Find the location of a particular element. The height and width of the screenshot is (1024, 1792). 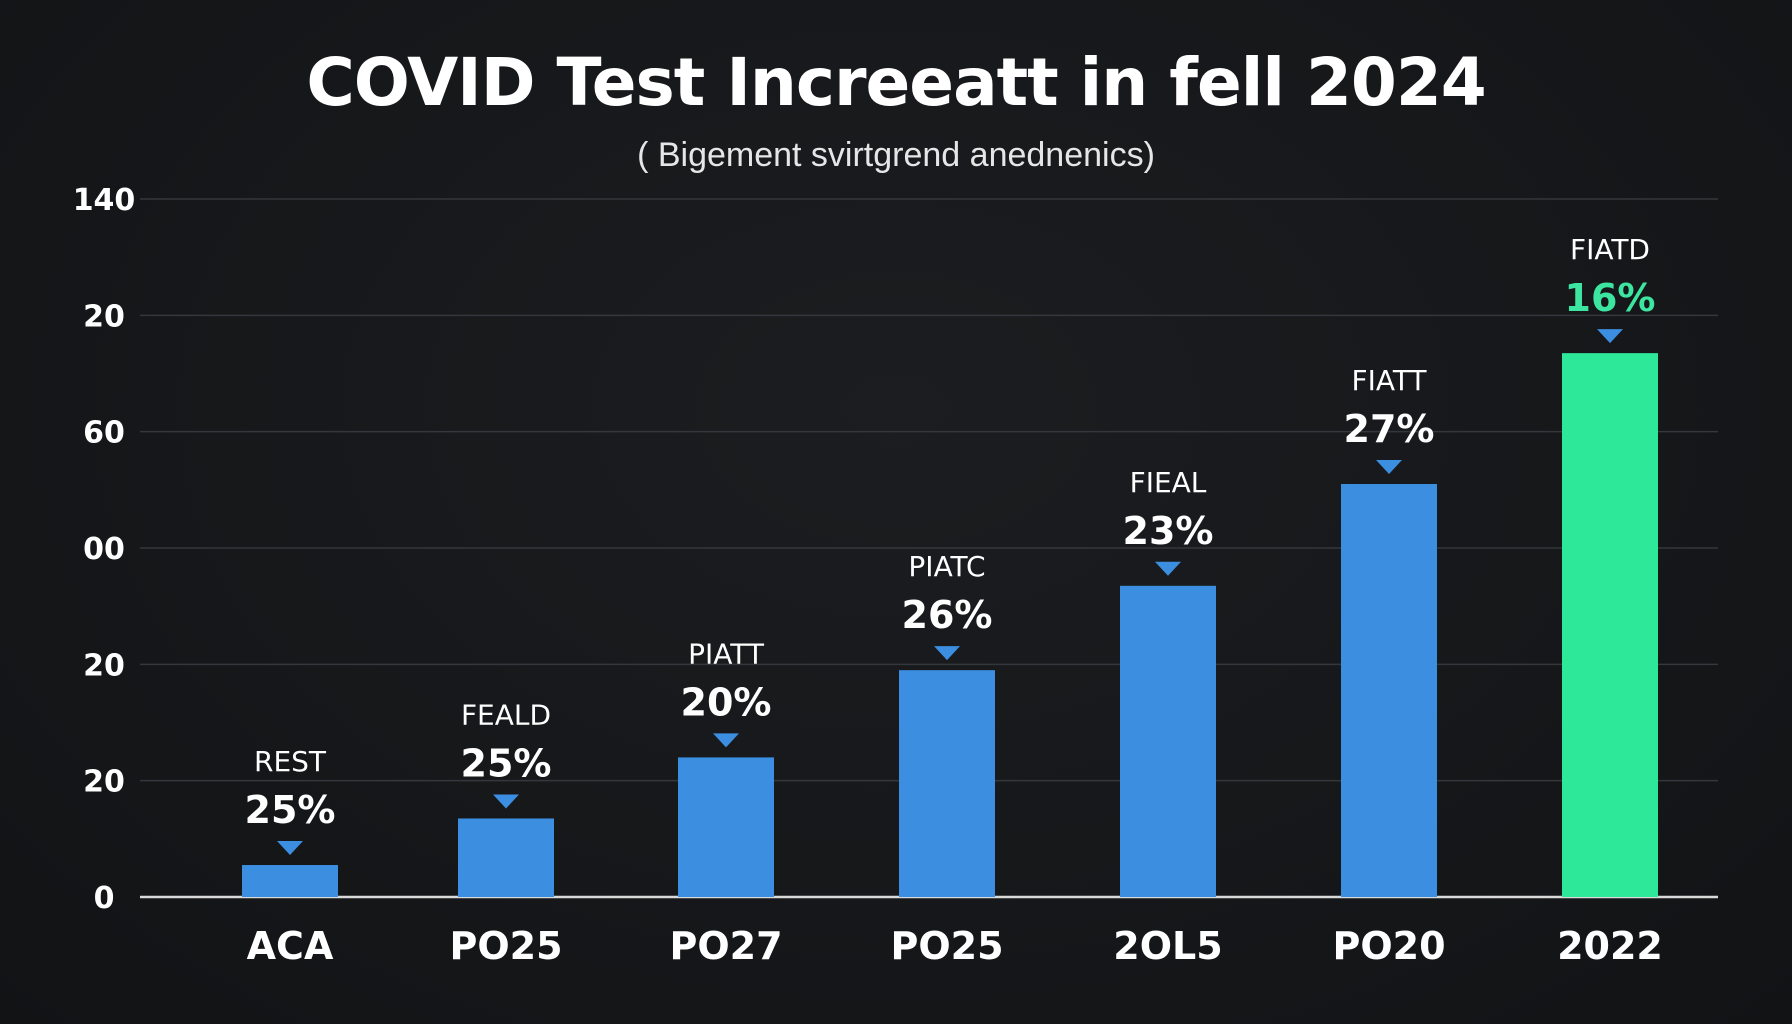

bar-tag-label: REST is located at coordinates (290, 761).